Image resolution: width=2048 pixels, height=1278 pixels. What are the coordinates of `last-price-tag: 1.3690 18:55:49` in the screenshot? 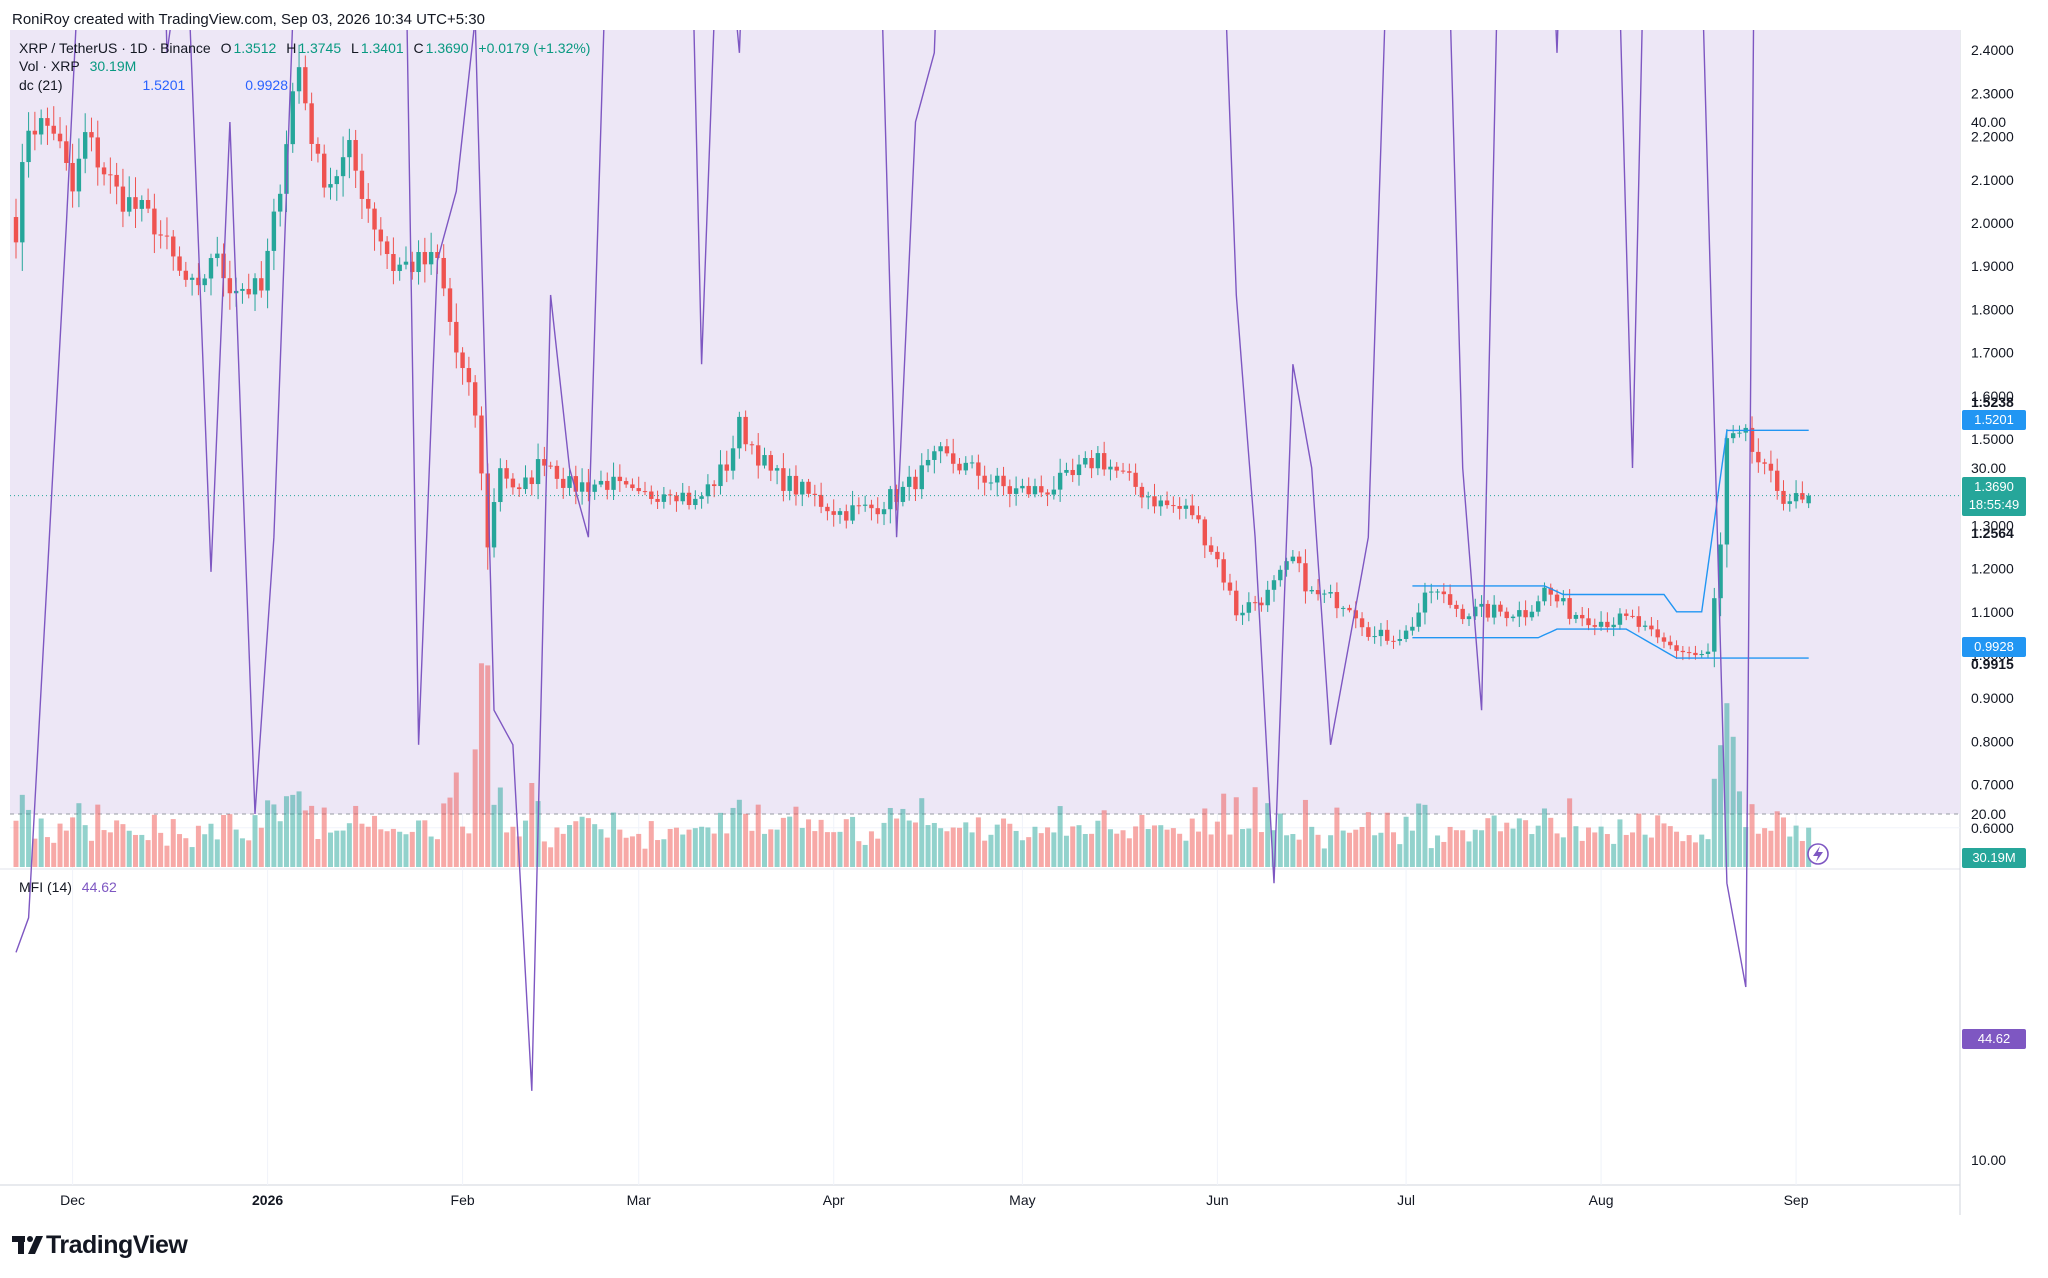 It's located at (1994, 496).